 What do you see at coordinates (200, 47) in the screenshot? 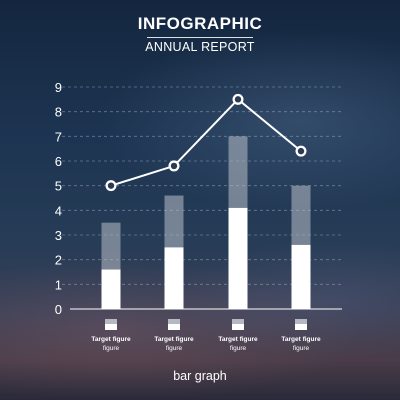
I see `page-subtitle: ANNUAL REPORT` at bounding box center [200, 47].